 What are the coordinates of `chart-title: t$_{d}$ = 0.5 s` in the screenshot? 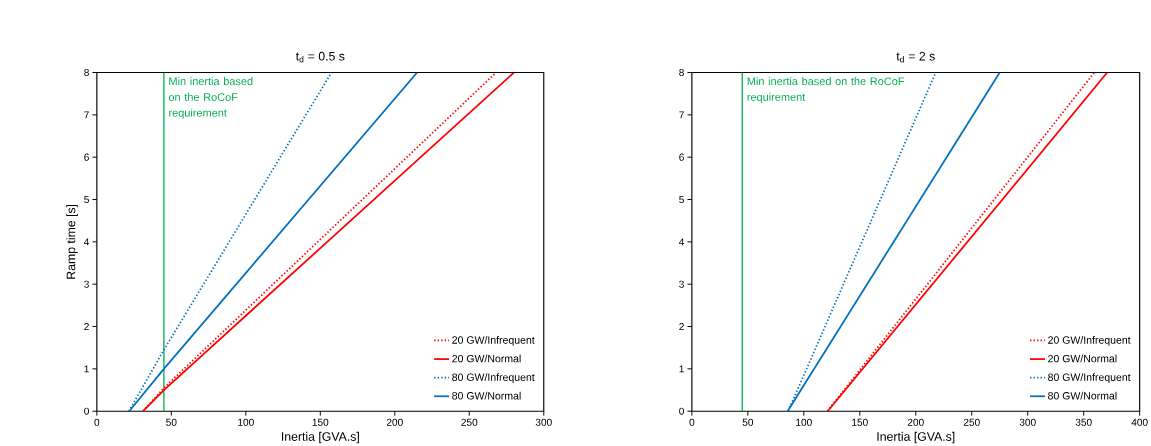 It's located at (320, 57).